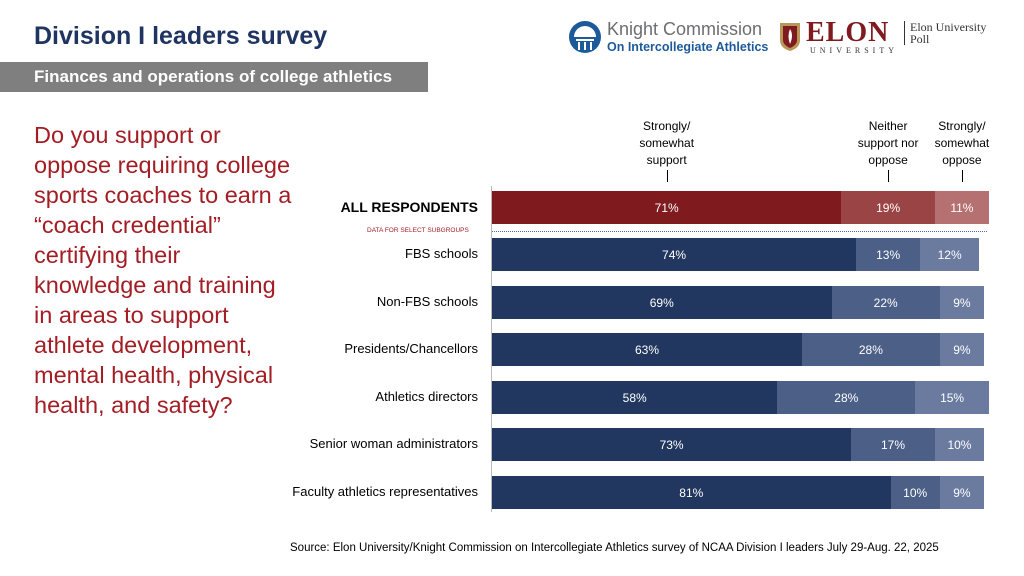 The image size is (1024, 576). I want to click on bar-segment: 63%, so click(647, 349).